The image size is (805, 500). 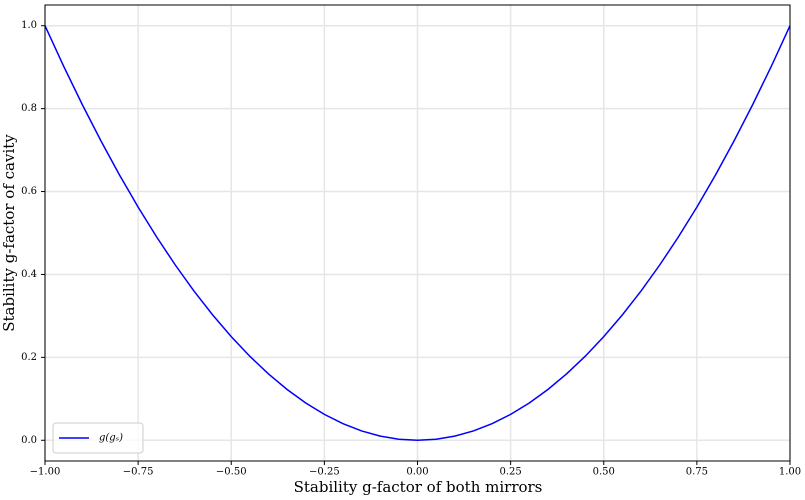 I want to click on x-tick-label: 1.00, so click(x=790, y=472).